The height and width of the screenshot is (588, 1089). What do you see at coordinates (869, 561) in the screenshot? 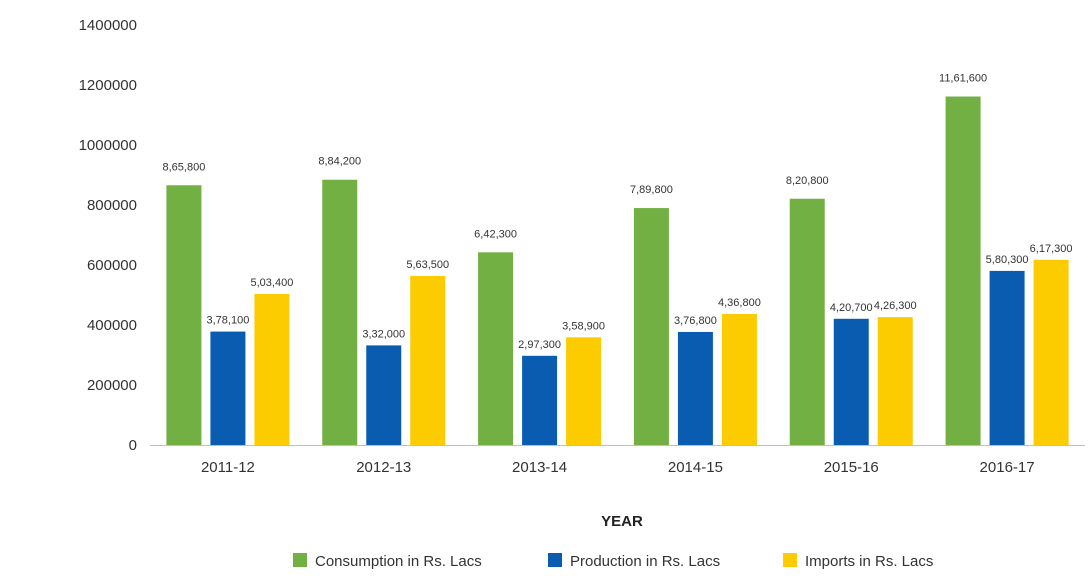
I see `legend-label: Imports in Rs. Lacs` at bounding box center [869, 561].